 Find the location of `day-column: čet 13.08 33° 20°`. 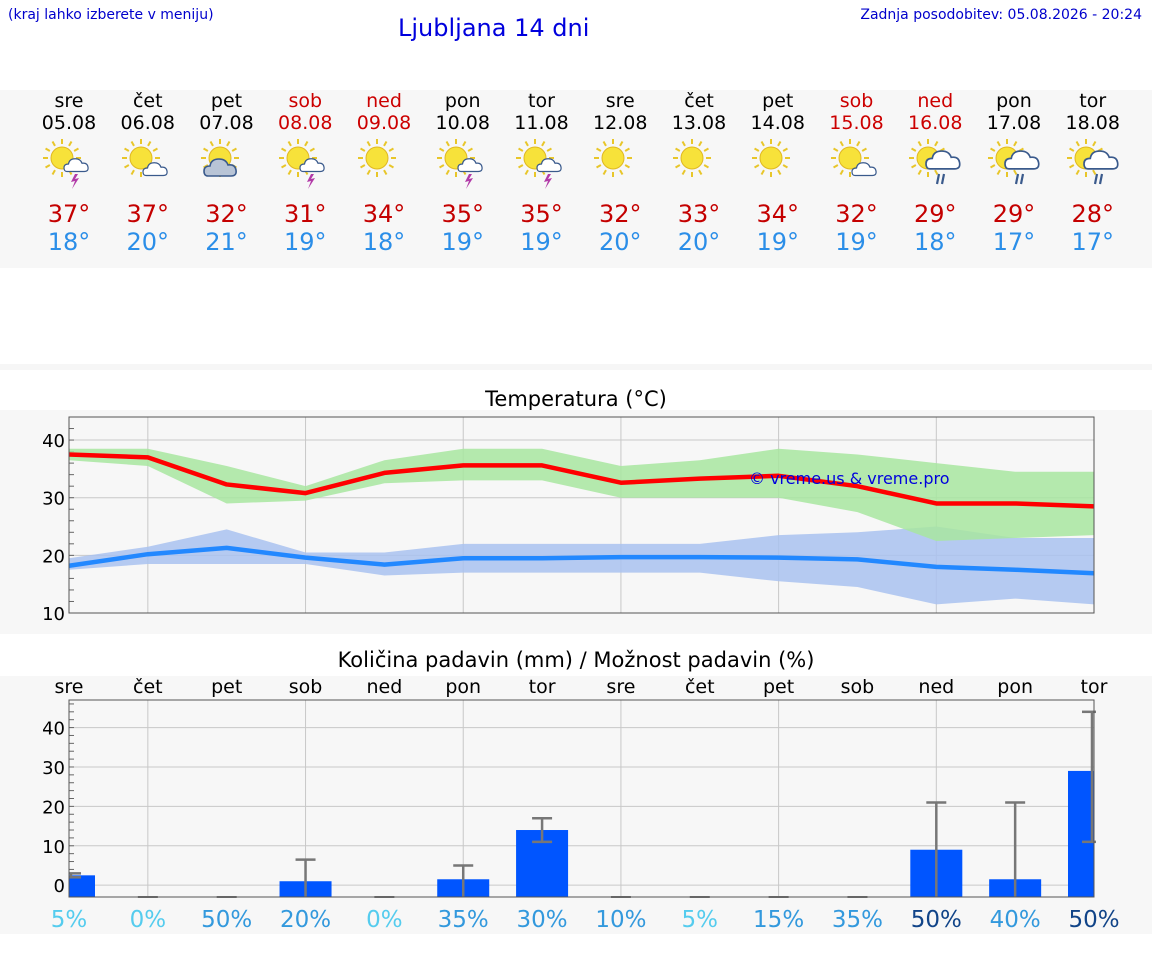

day-column: čet 13.08 33° 20° is located at coordinates (699, 173).